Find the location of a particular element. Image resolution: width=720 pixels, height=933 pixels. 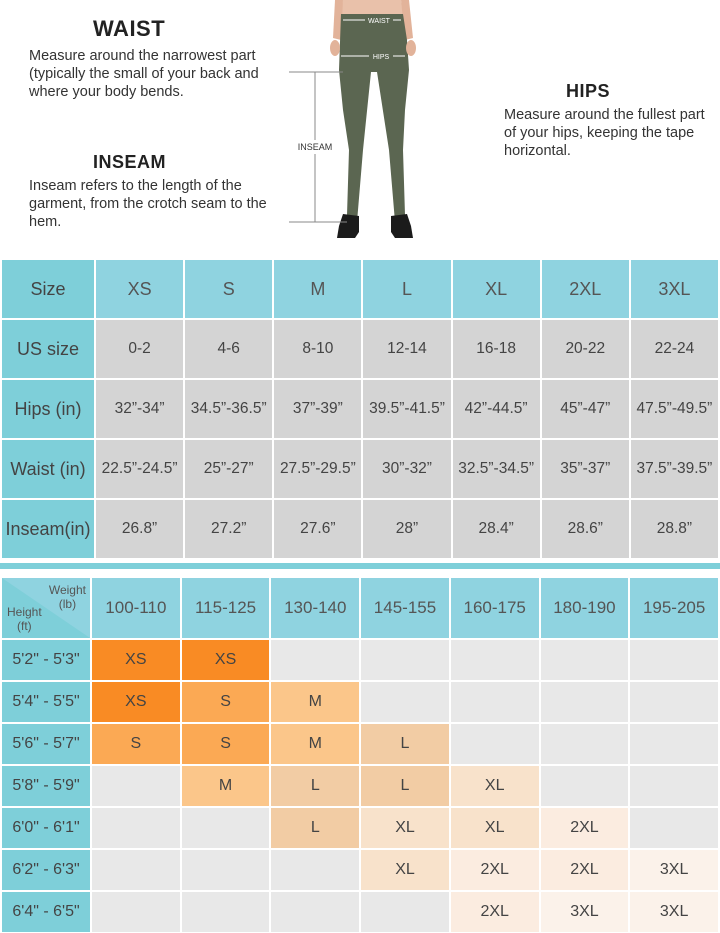

table-cell: 45”-47” is located at coordinates (585, 409).